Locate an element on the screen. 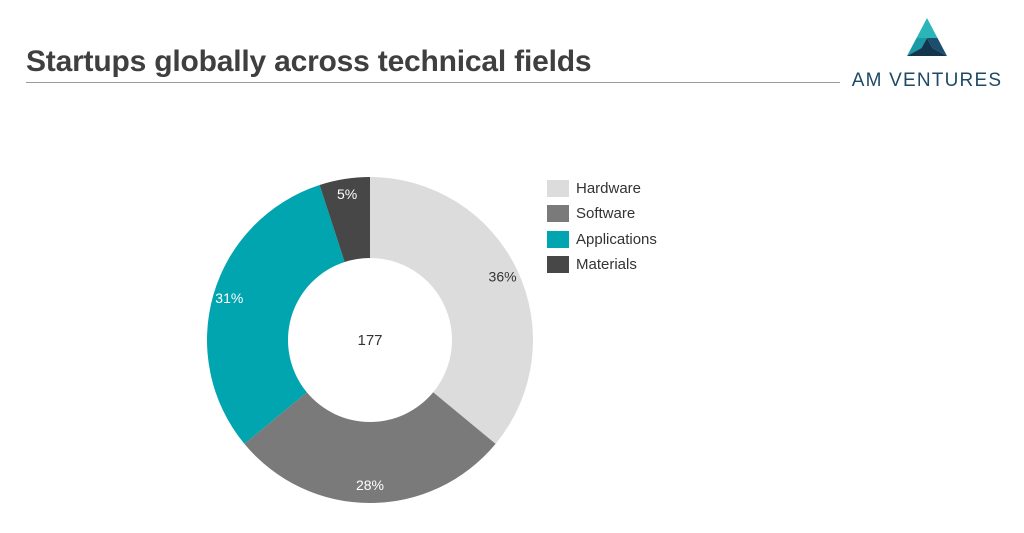 The image size is (1024, 533). chart-legend: Hardware Software Applications Materials is located at coordinates (602, 226).